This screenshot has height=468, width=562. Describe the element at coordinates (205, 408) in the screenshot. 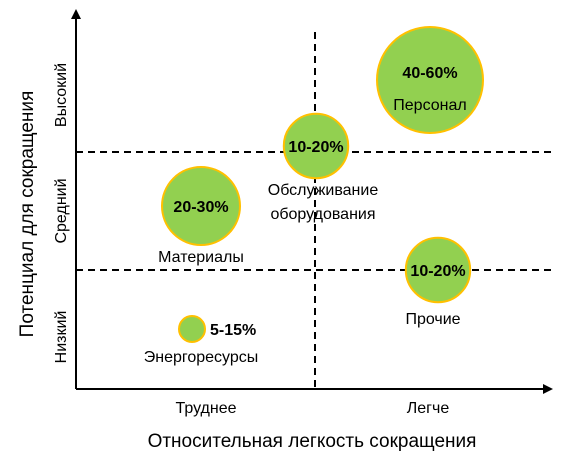

I see `x-tick-label-0: Труднее` at that location.